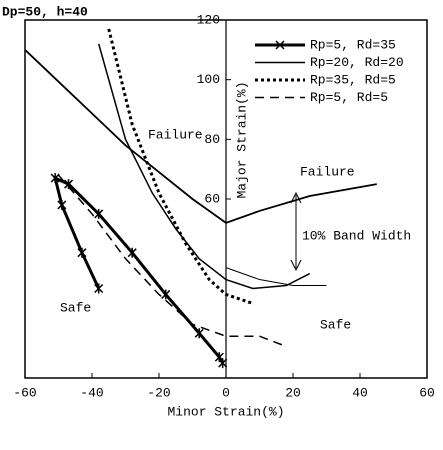 The width and height of the screenshot is (443, 450). Describe the element at coordinates (208, 19) in the screenshot. I see `y-tick-label: 120` at that location.